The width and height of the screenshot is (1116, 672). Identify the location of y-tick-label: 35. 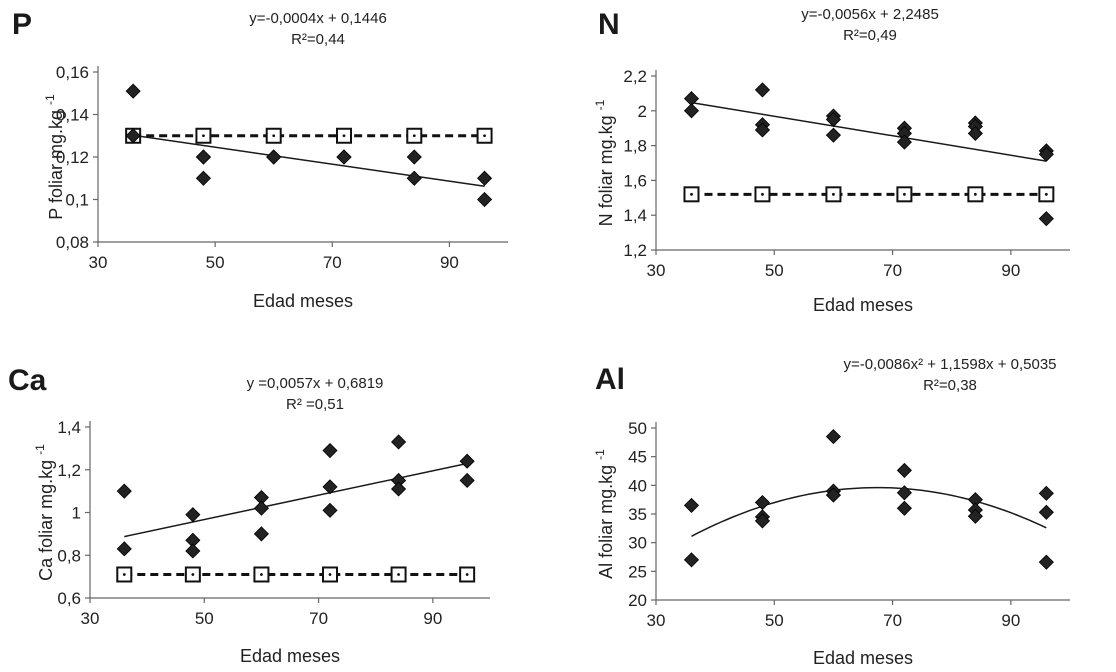
(637, 514).